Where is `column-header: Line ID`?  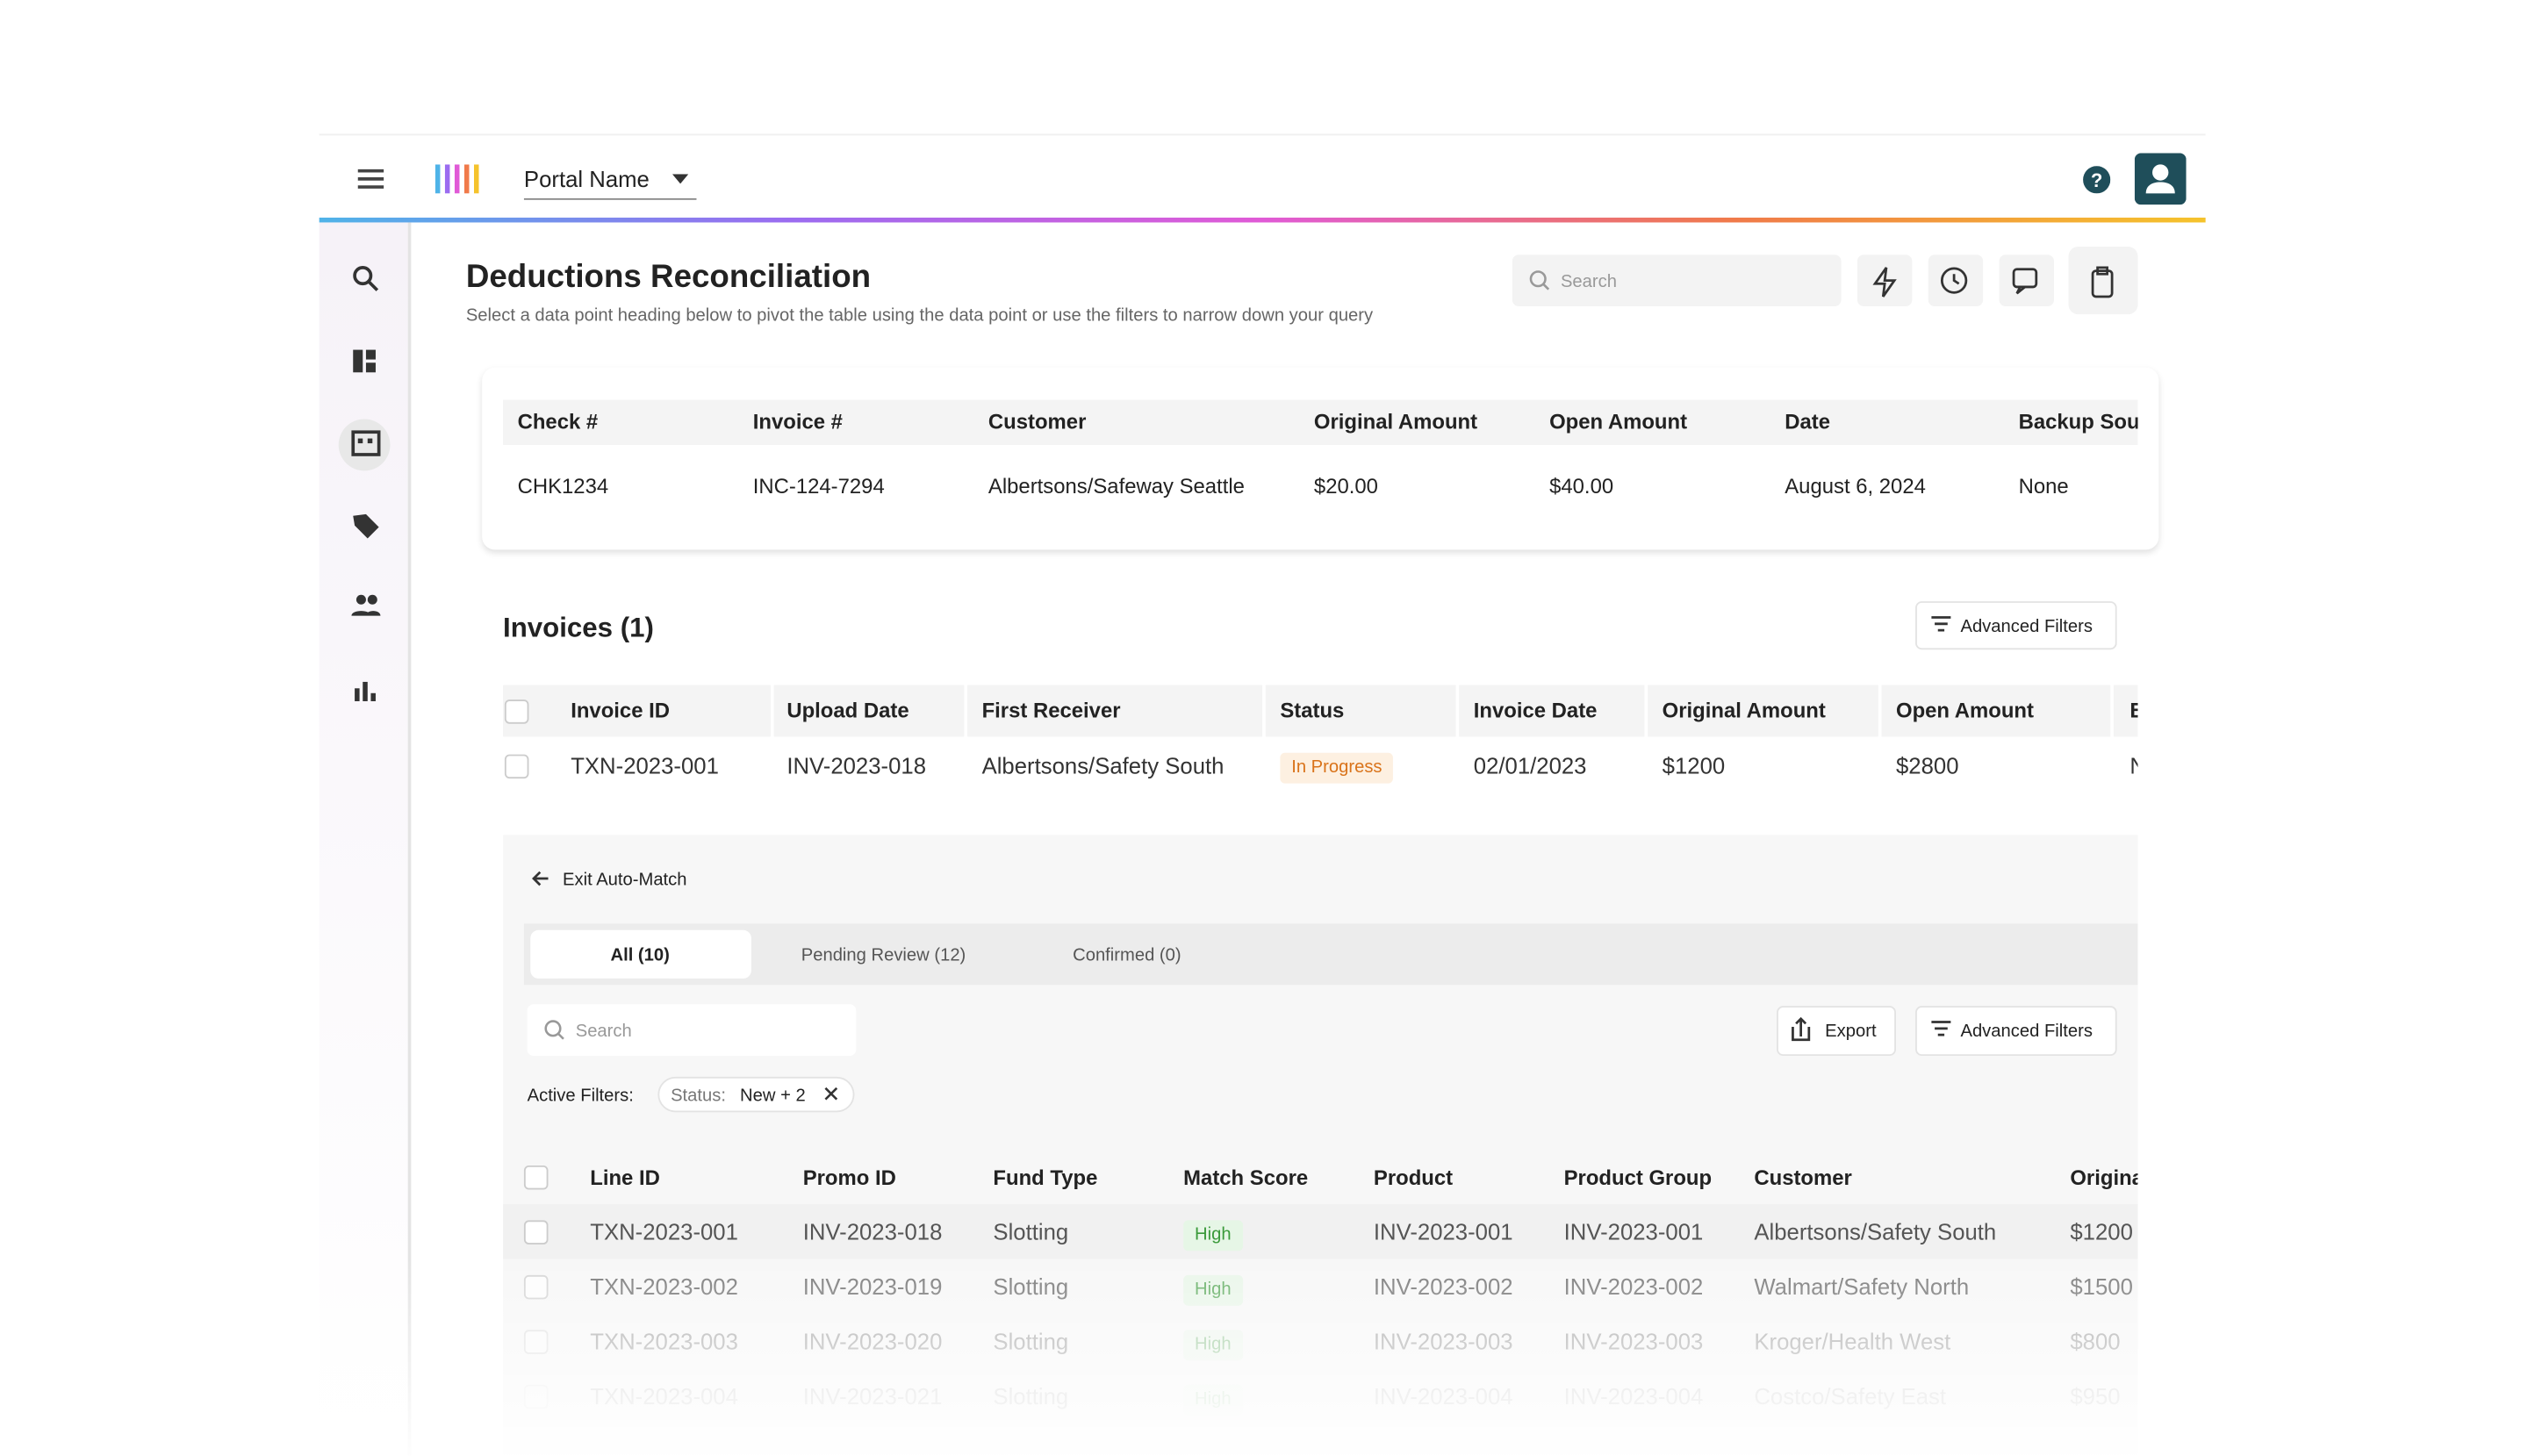 column-header: Line ID is located at coordinates (625, 1177).